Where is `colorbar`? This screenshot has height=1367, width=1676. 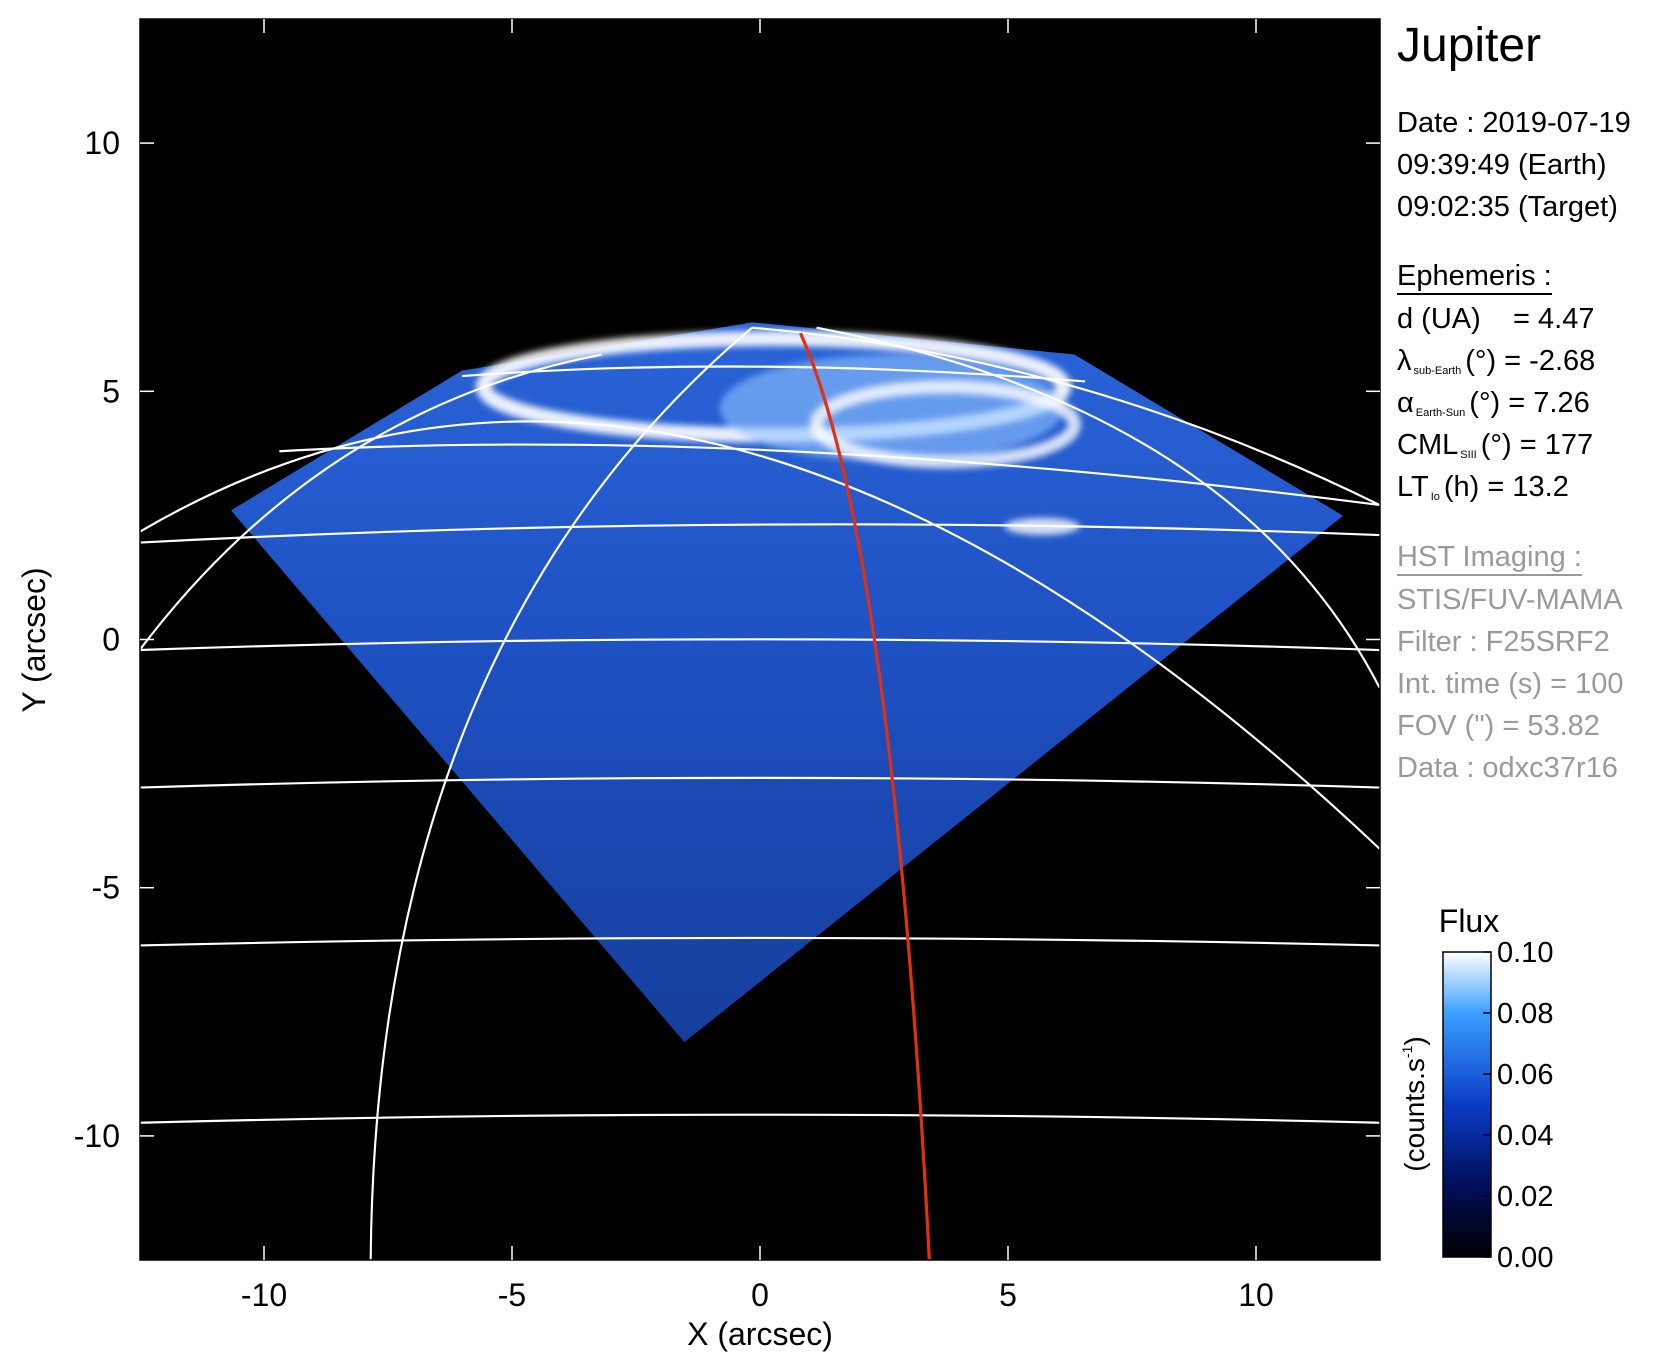
colorbar is located at coordinates (1467, 1104).